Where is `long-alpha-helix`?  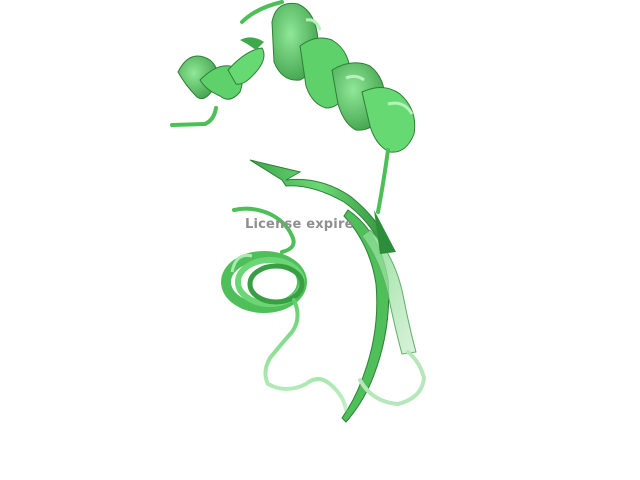
long-alpha-helix is located at coordinates (343, 108).